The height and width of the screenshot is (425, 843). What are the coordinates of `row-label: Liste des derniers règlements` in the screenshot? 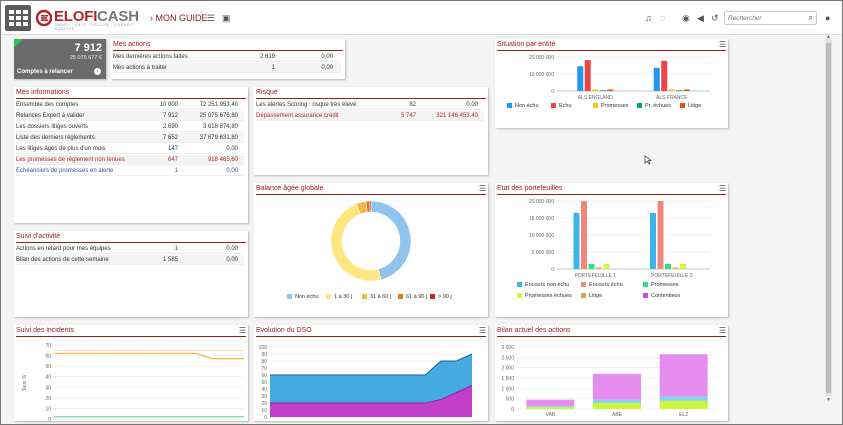 It's located at (55, 138).